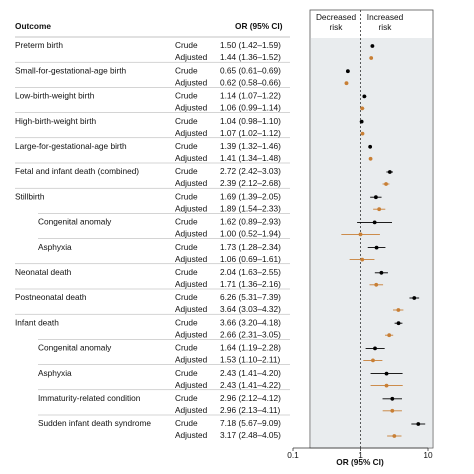 This screenshot has width=474, height=474. I want to click on outcome-label: Postneonatal death, so click(51, 297).